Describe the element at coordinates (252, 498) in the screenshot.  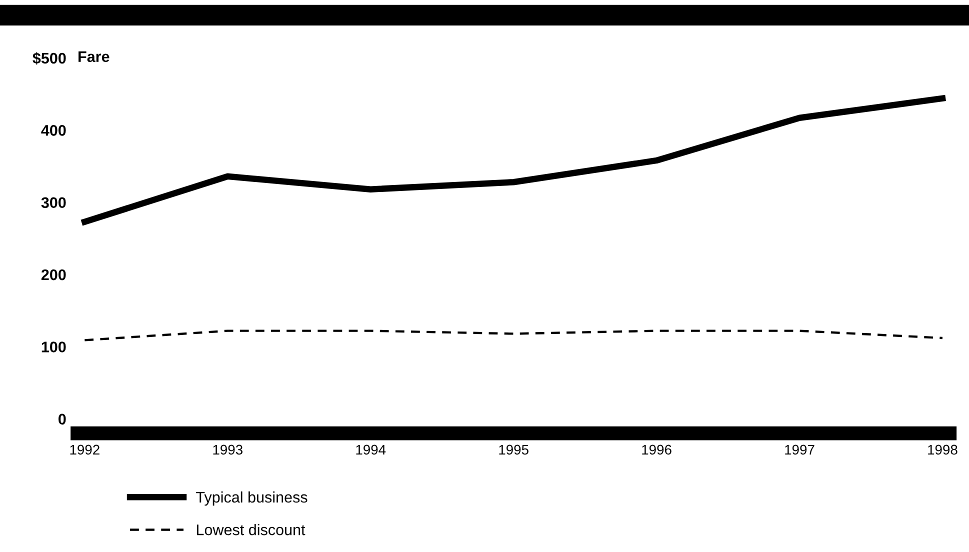
I see `legend-label: Typical business` at that location.